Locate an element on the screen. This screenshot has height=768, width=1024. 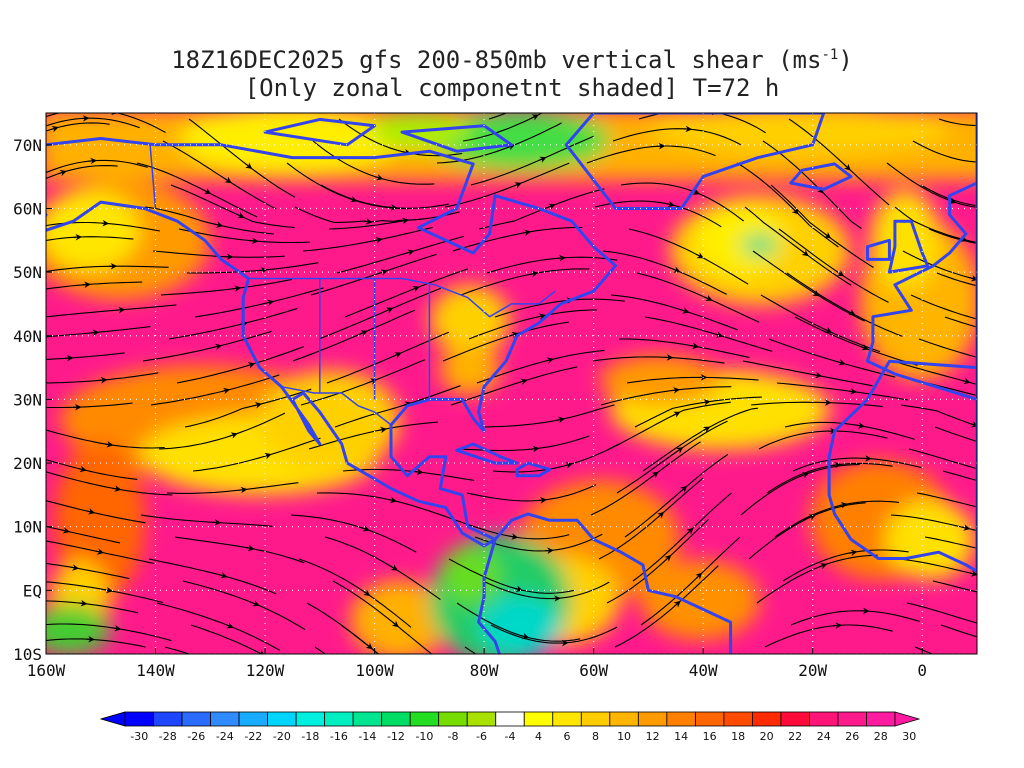
colorbar-label: 8 is located at coordinates (595, 736).